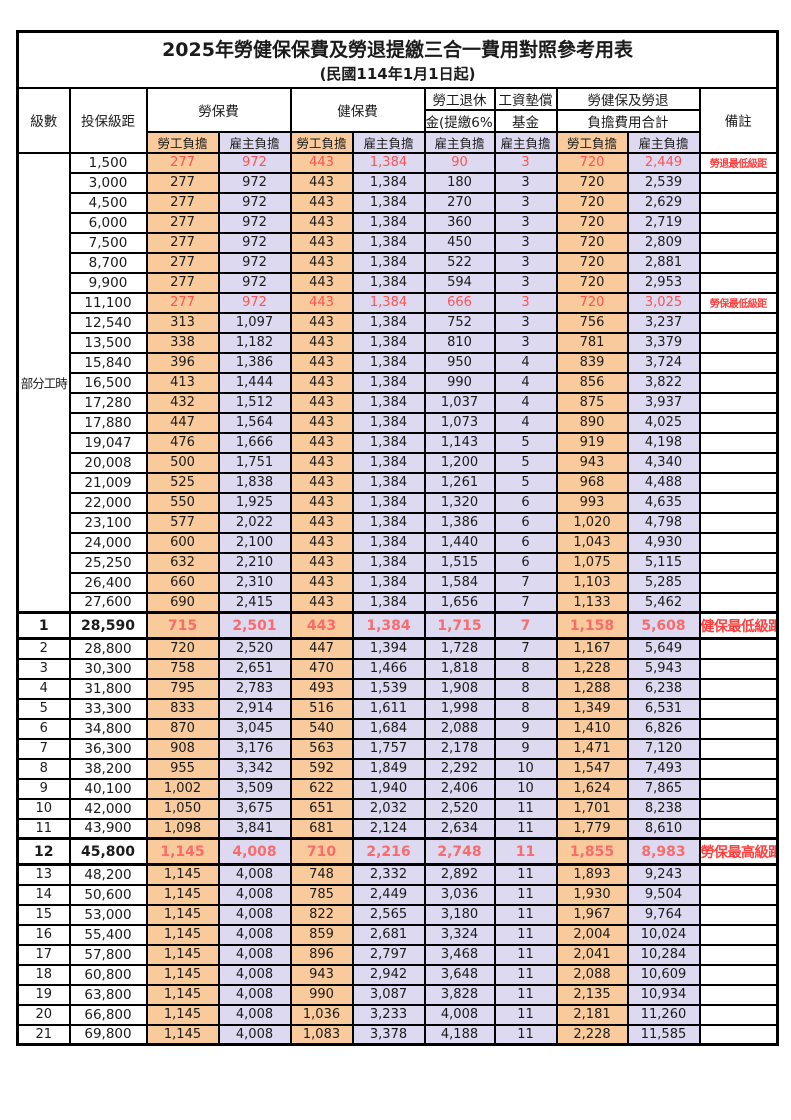  Describe the element at coordinates (254, 748) in the screenshot. I see `value-cell: 3,176` at that location.